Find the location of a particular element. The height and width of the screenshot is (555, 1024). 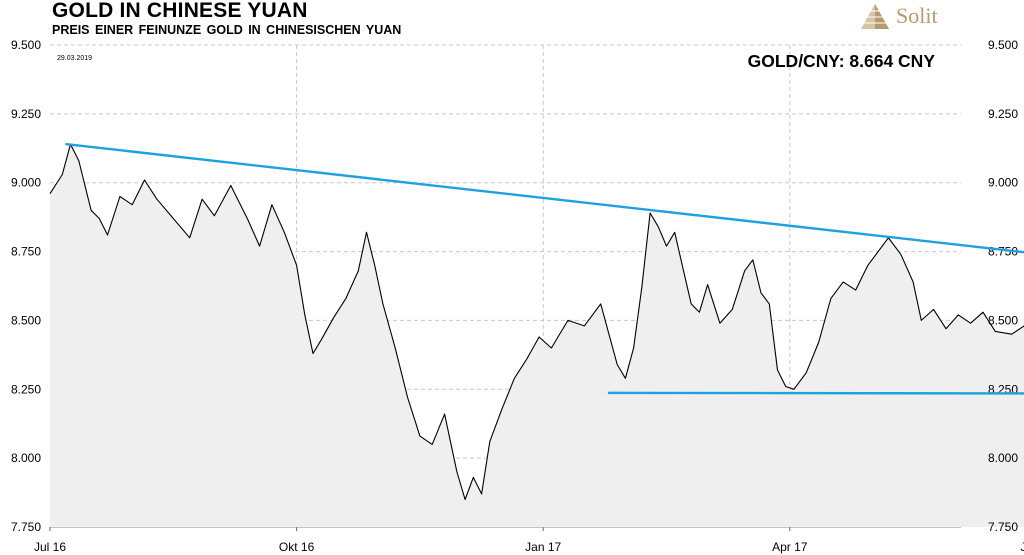

y-tick-label-right: 8.500 is located at coordinates (1003, 320).